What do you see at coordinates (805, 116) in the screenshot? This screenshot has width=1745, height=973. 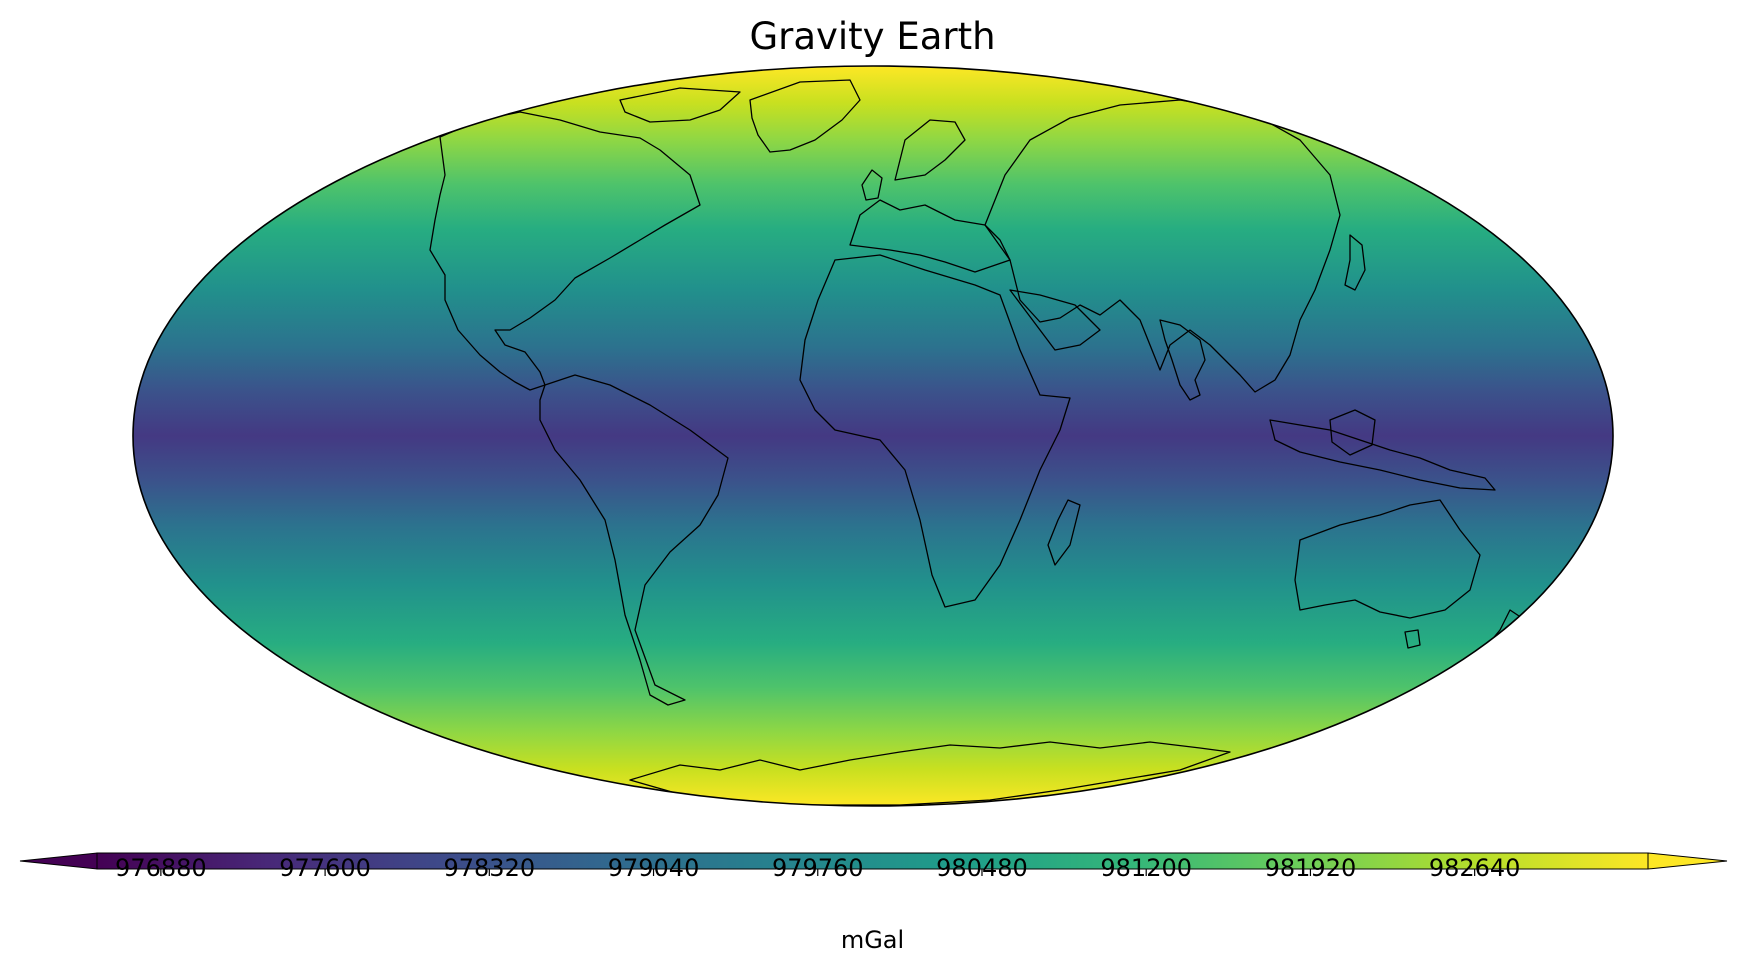 I see `greenland-coastline` at bounding box center [805, 116].